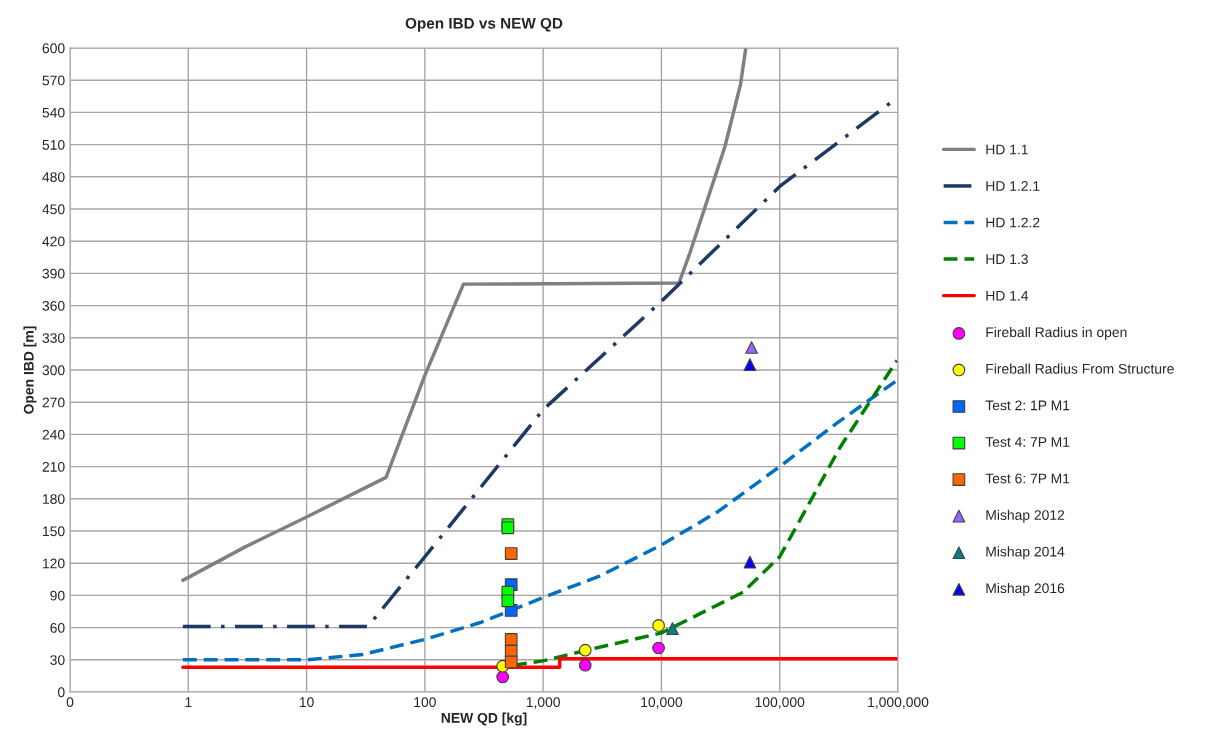 This screenshot has width=1209, height=737. I want to click on y-tick-label: 540, so click(53, 112).